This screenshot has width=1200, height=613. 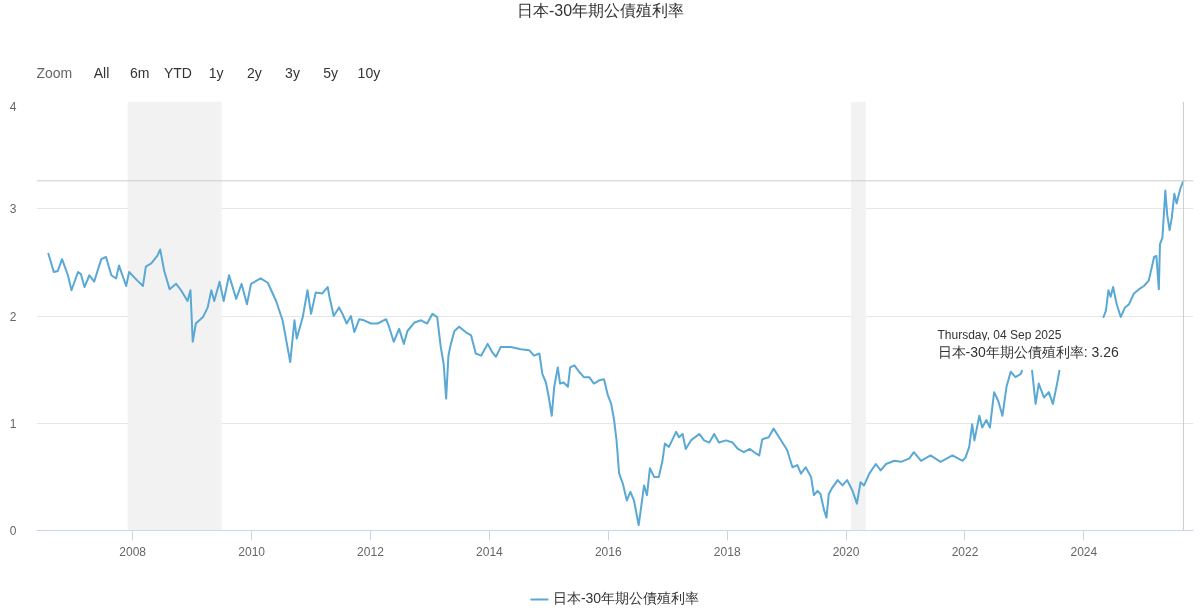 I want to click on y-tick-label: 4, so click(x=13, y=106).